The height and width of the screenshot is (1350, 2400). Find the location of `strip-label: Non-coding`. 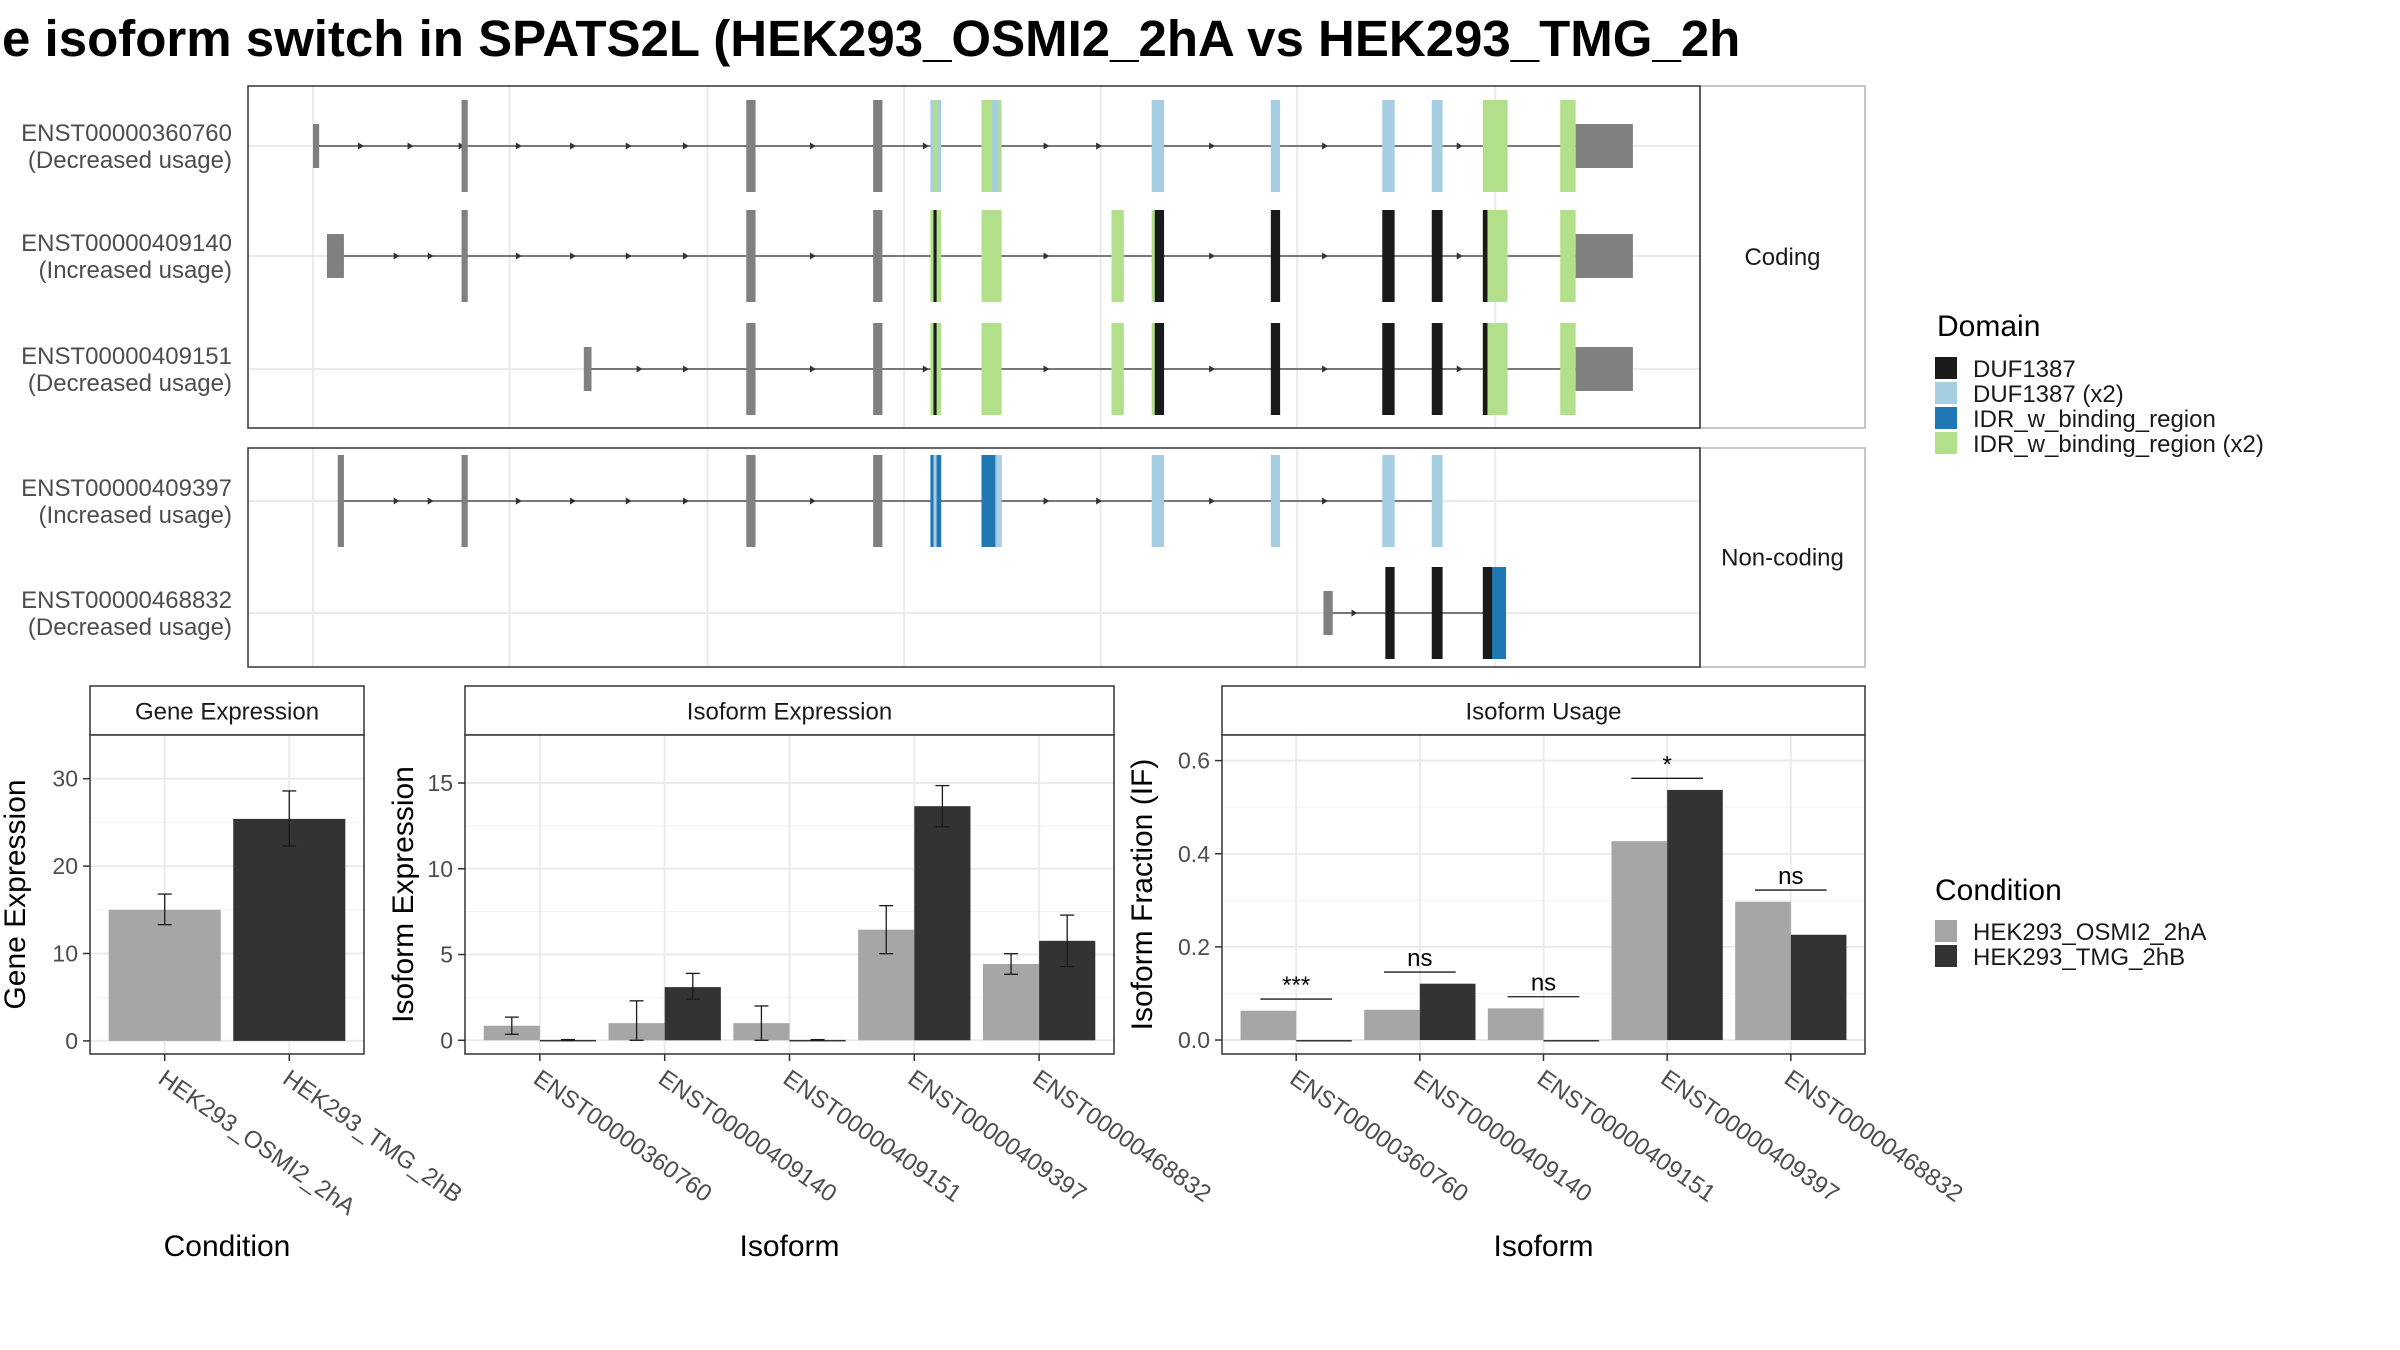

strip-label: Non-coding is located at coordinates (1782, 558).